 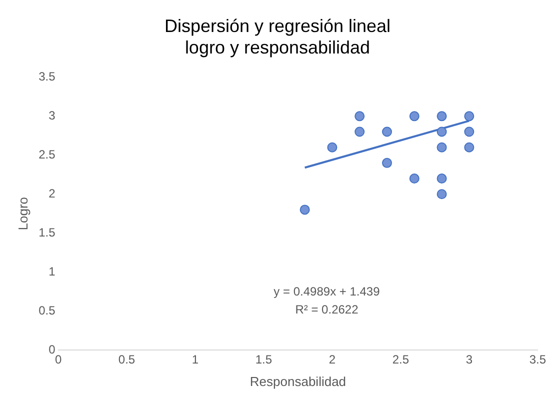 I want to click on y-tick-label: 0.5, so click(x=47, y=310).